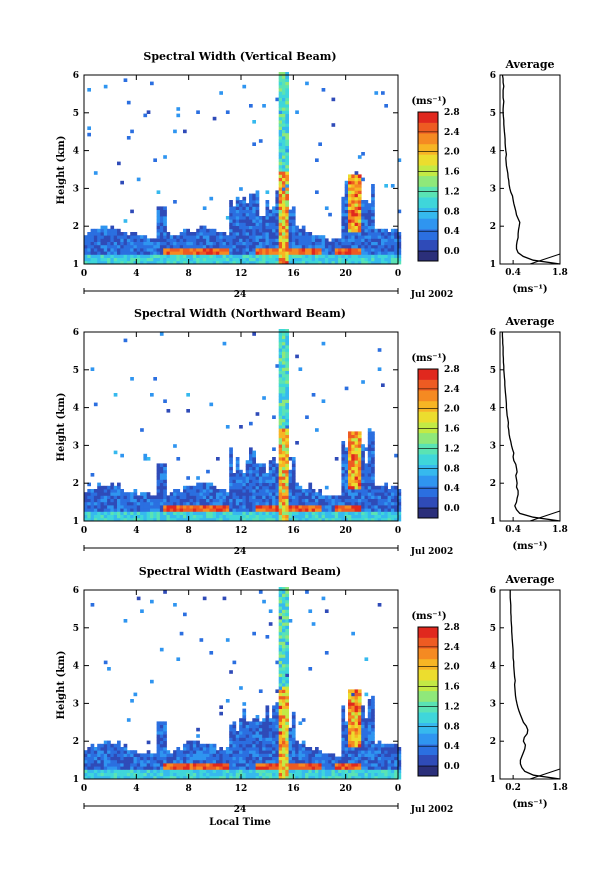 Image resolution: width=616 pixels, height=875 pixels. Describe the element at coordinates (428, 128) in the screenshot. I see `colorbar-segment` at that location.